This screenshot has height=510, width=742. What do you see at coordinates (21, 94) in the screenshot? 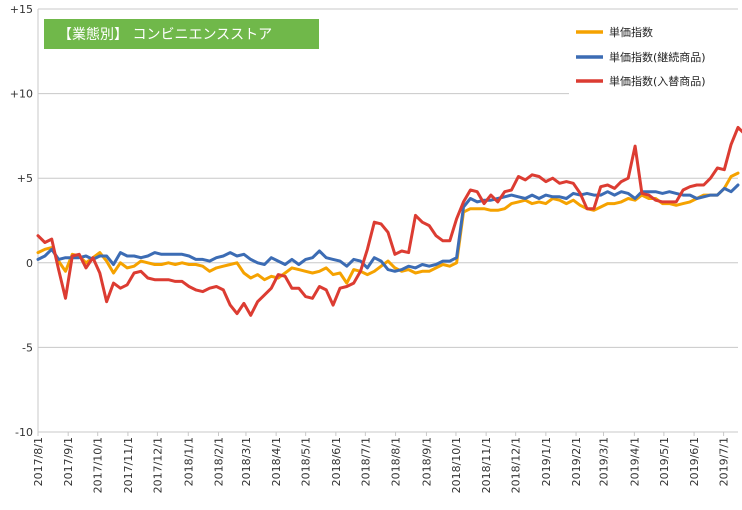
I see `y-tick-label: +10` at bounding box center [21, 94].